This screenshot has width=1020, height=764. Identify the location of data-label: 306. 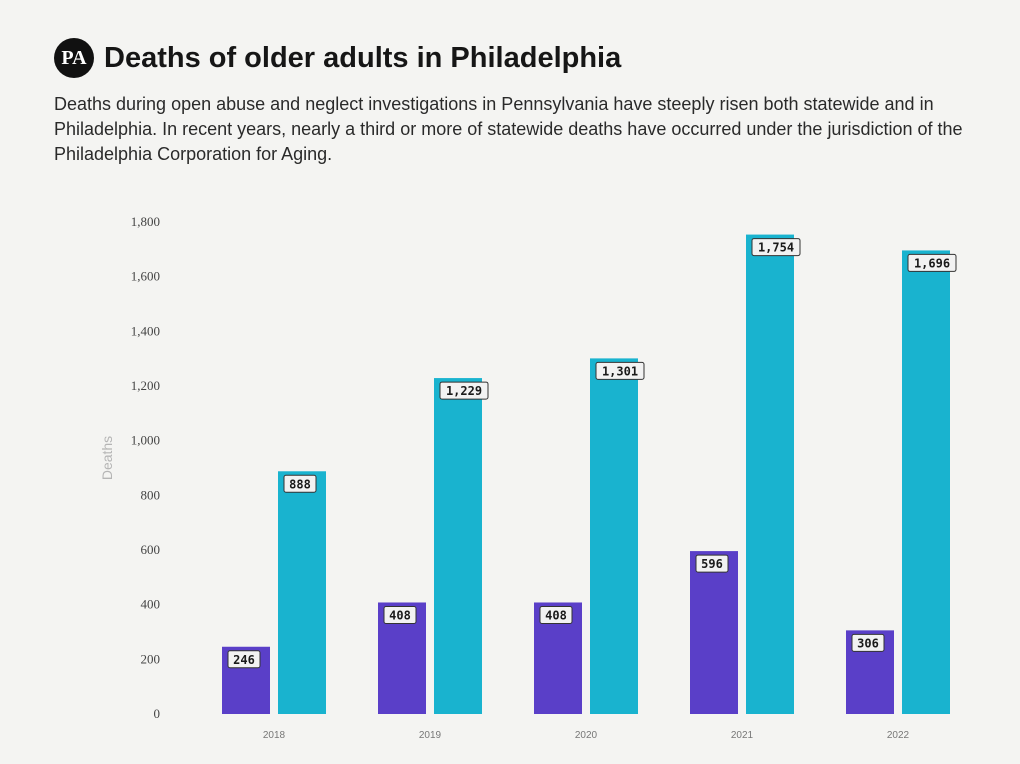
(868, 643).